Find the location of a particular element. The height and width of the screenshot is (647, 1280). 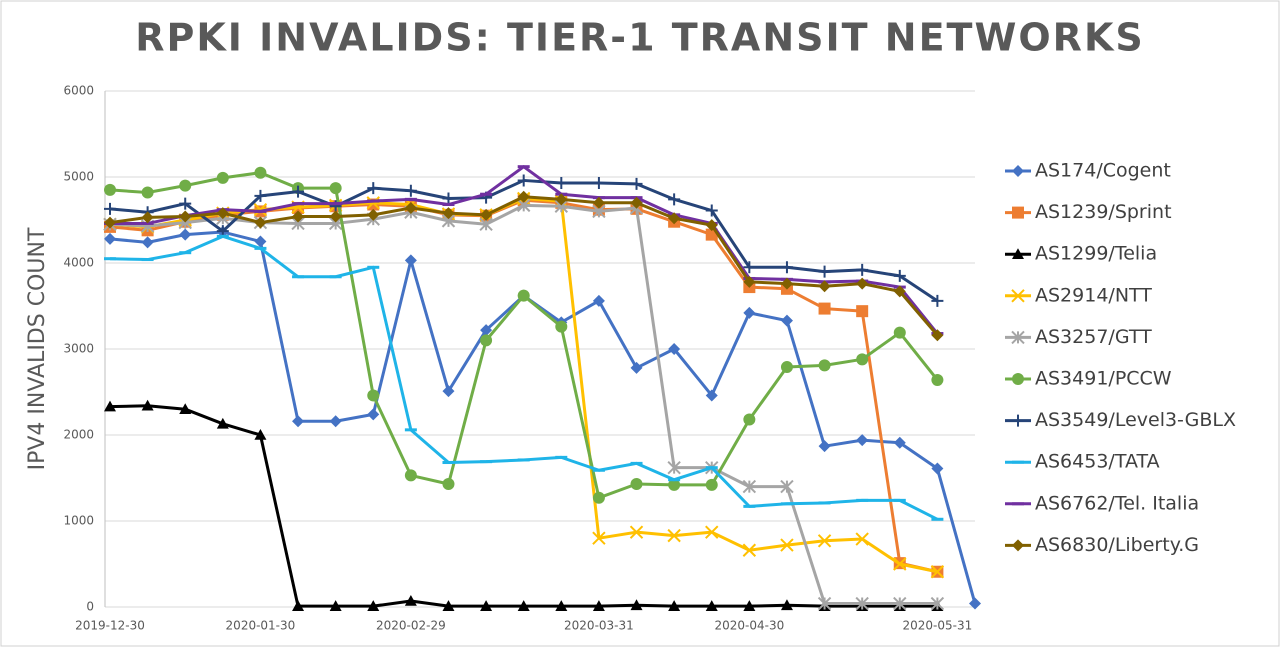

legend-label: AS3549/Level3-GBLX is located at coordinates (1135, 420).